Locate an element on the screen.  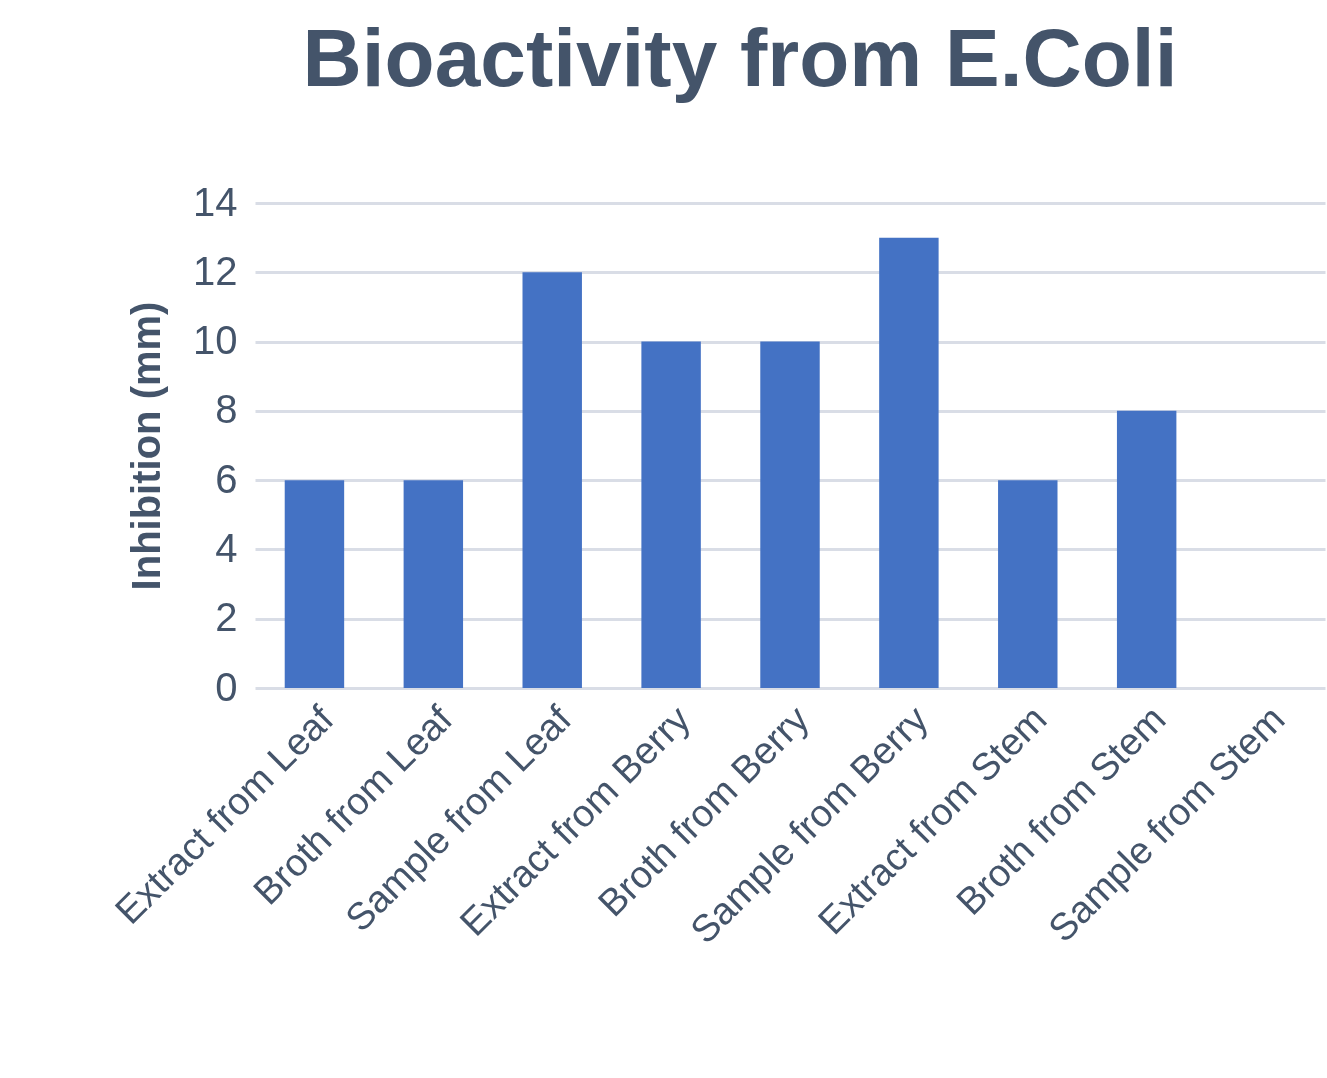
y-tick-label: 10 is located at coordinates (215, 340).